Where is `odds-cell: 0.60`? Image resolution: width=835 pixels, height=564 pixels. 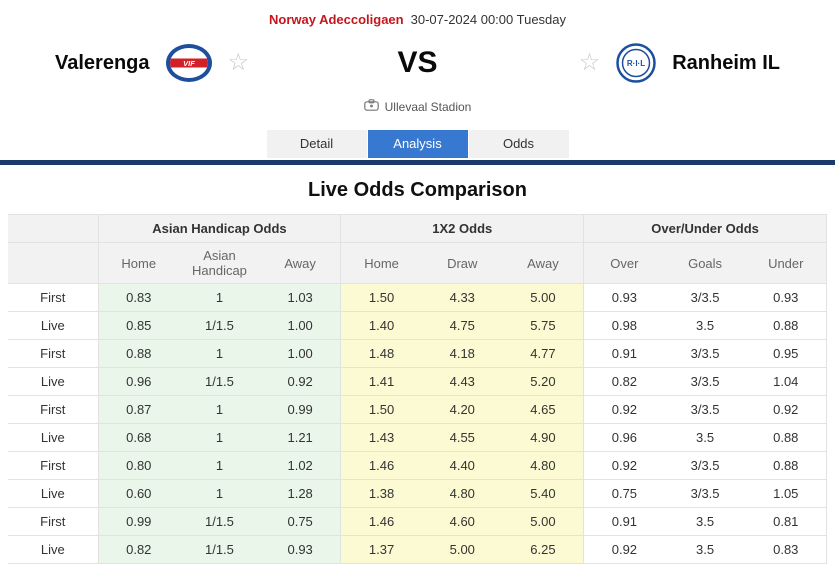 odds-cell: 0.60 is located at coordinates (138, 493).